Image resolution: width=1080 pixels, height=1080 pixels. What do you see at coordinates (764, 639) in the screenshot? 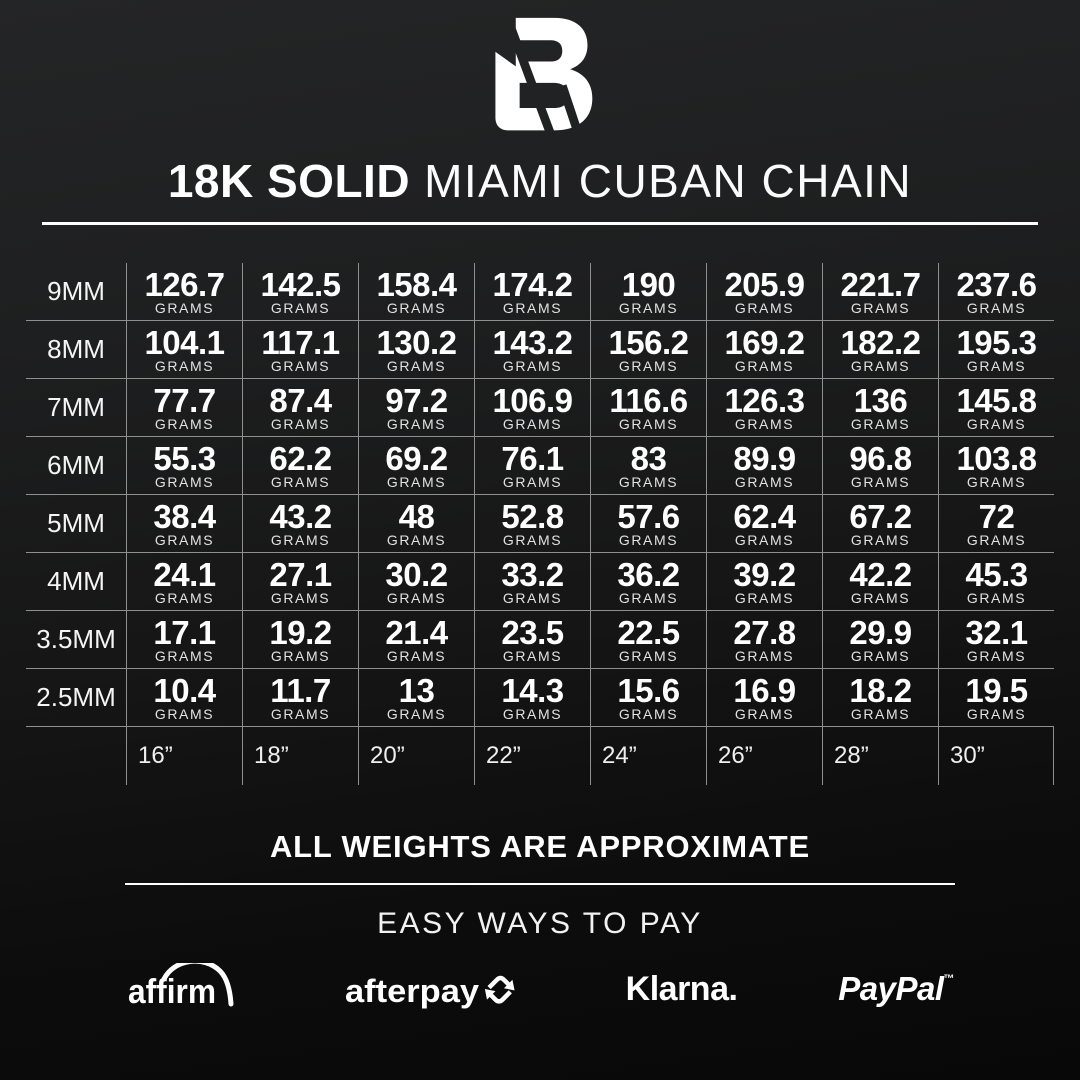
I see `weight-cell: 27.8 GRAMS` at bounding box center [764, 639].